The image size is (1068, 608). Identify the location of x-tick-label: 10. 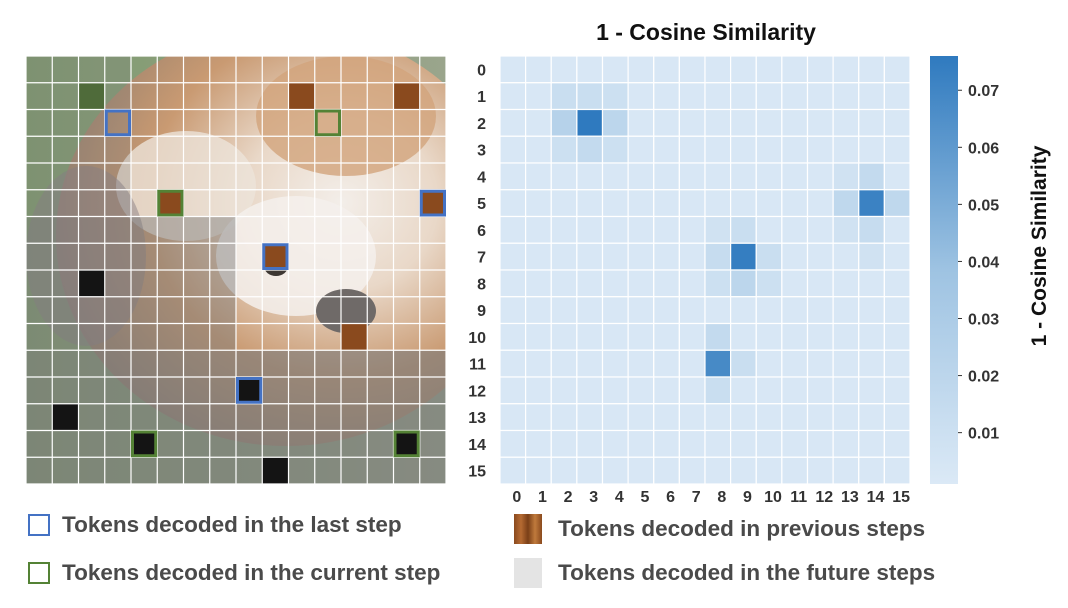
(773, 497).